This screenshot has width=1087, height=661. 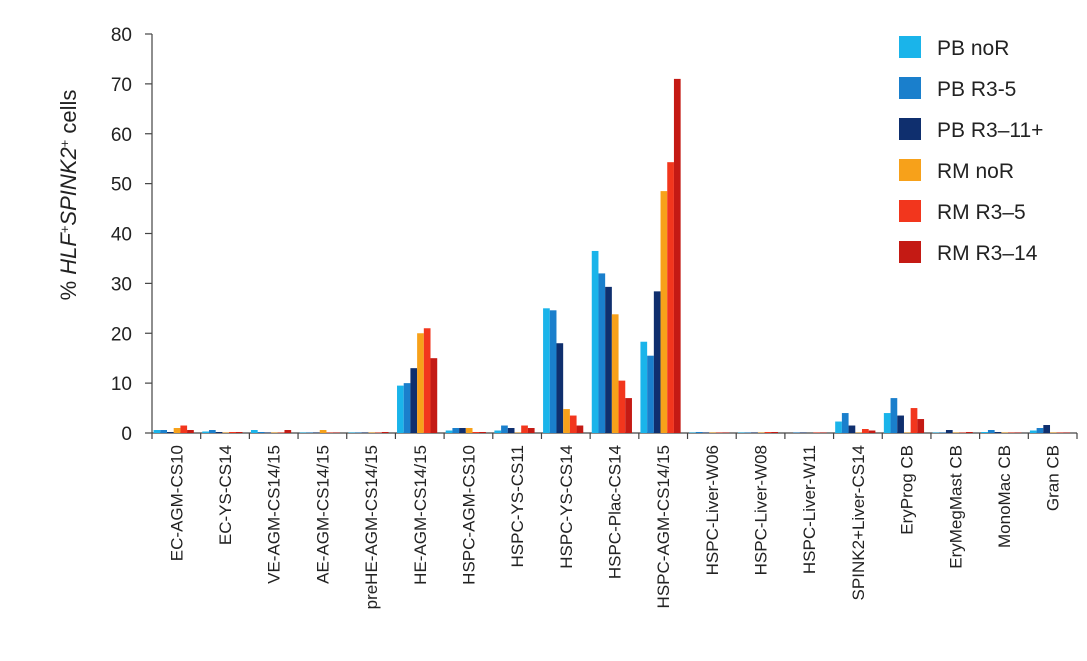 I want to click on y-tick-label: 0, so click(x=126, y=434).